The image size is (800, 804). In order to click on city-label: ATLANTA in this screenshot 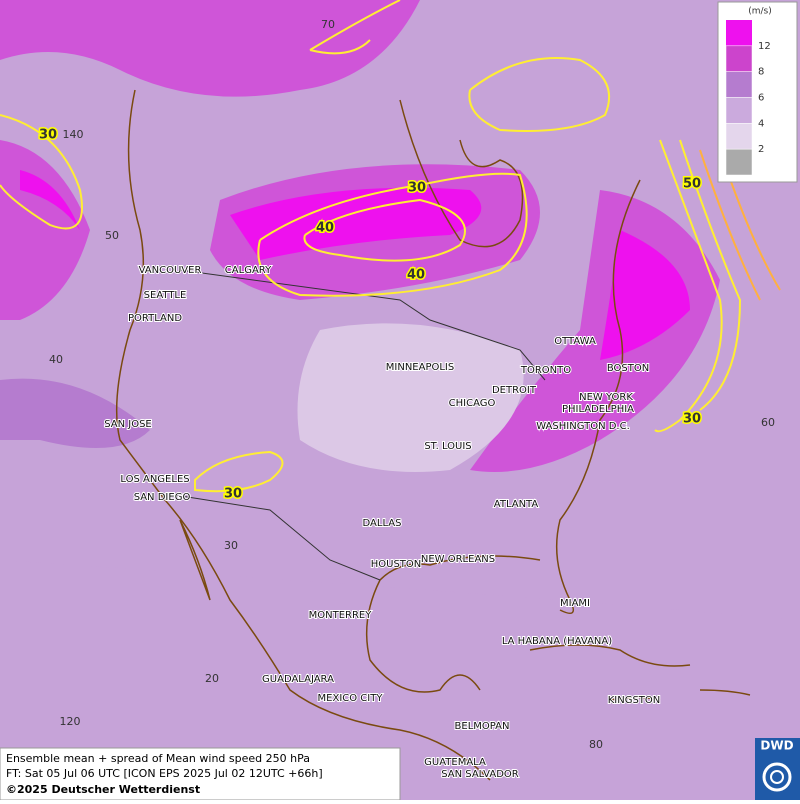, I will do `click(516, 504)`.